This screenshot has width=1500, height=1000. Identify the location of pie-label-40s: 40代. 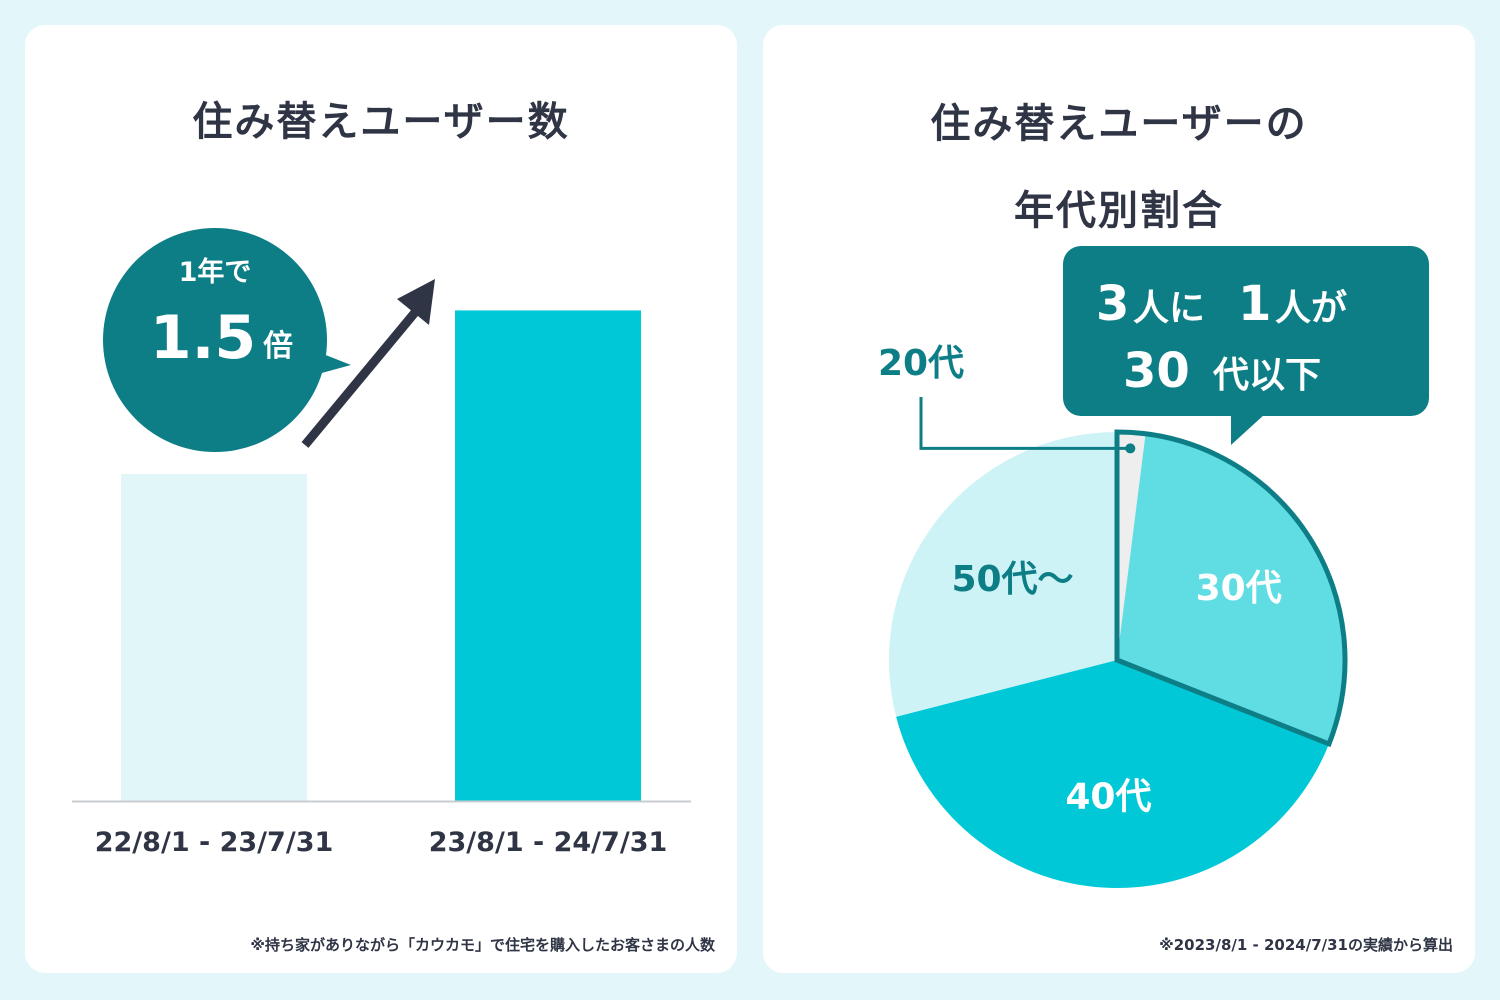
(1108, 797).